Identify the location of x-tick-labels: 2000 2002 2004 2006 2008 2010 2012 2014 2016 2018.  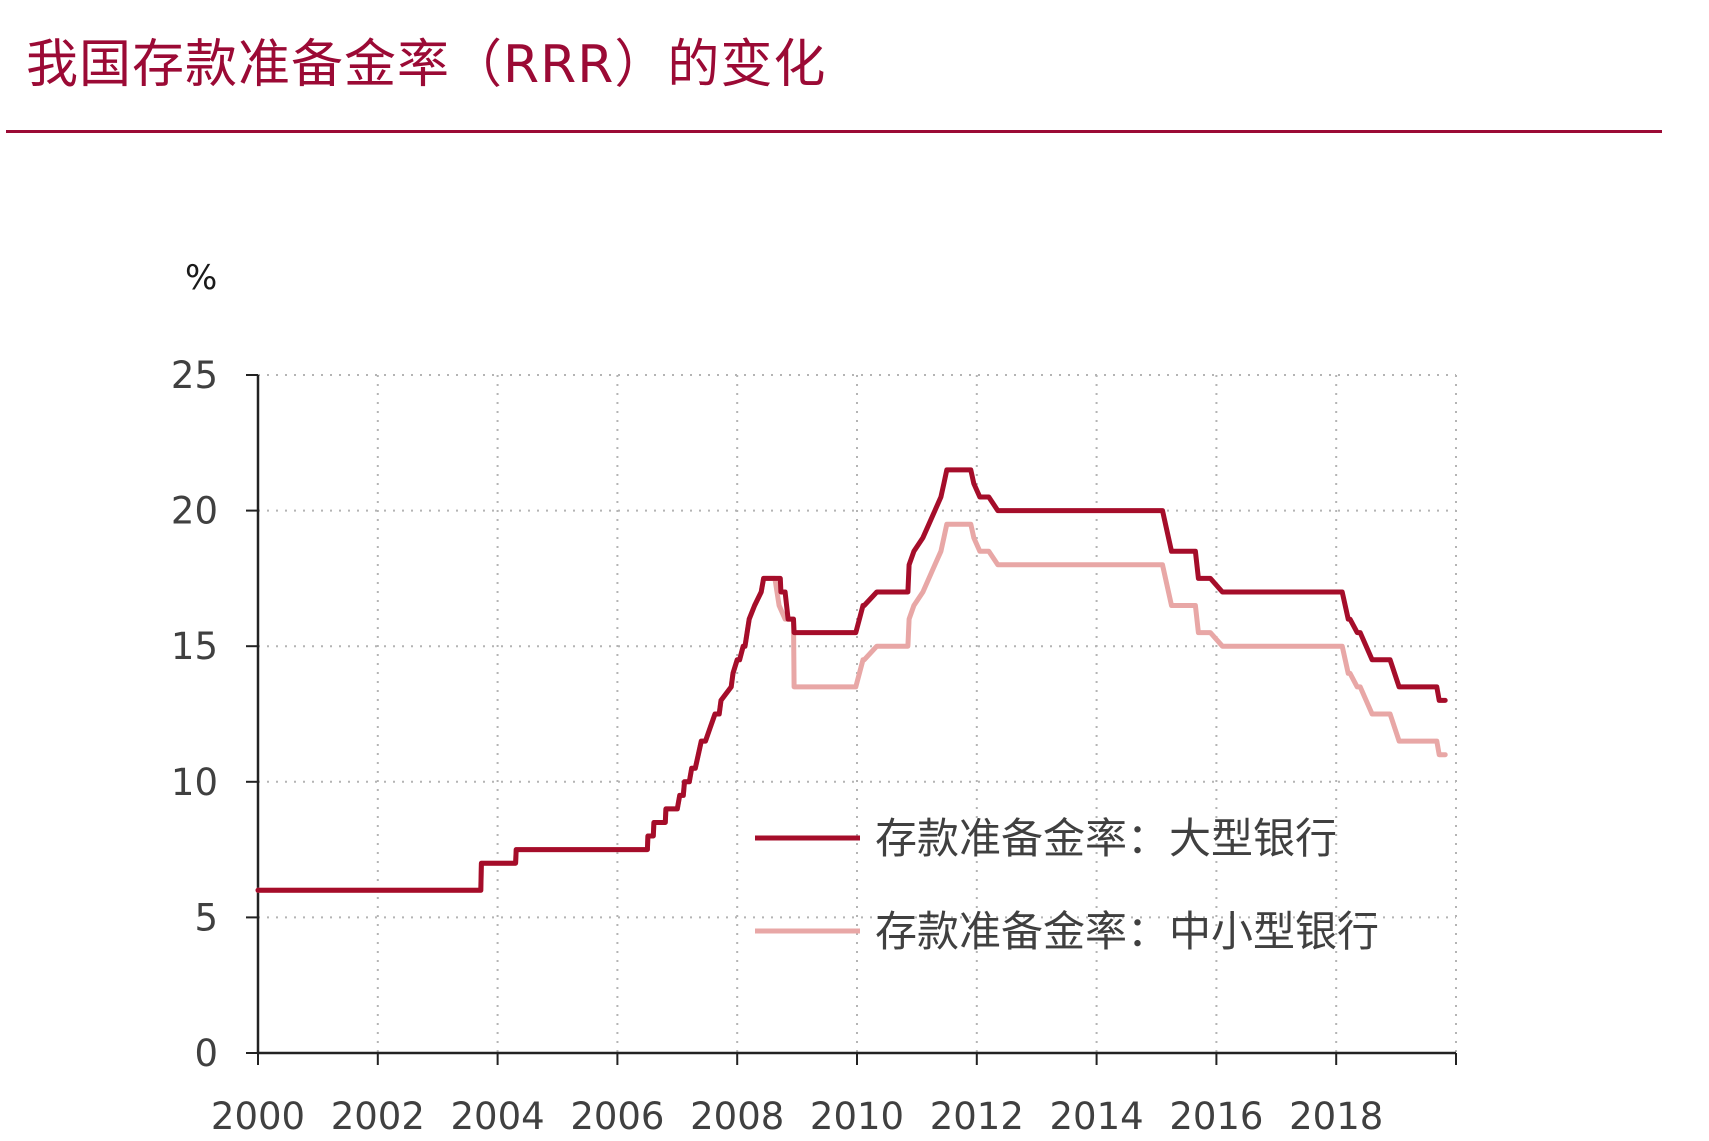
(797, 1116).